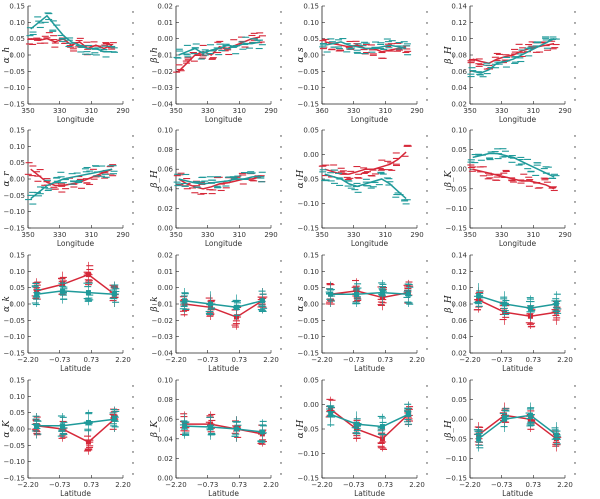 This screenshot has width=600, height=499. Describe the element at coordinates (311, 23) in the screenshot. I see `y-tick-label: 0.10` at that location.